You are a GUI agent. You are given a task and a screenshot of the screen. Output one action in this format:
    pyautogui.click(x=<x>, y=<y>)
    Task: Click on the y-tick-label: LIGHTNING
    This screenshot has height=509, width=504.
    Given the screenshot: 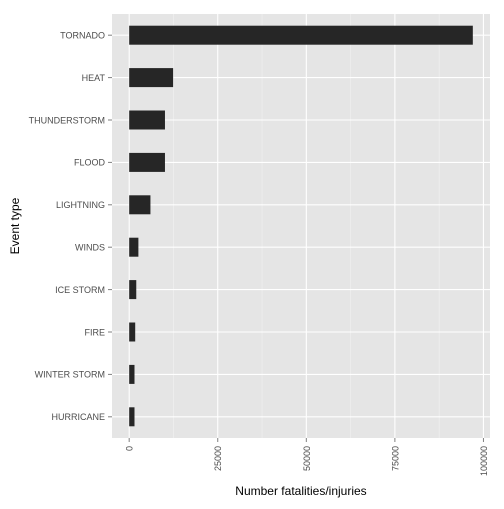 What is the action you would take?
    pyautogui.click(x=80, y=205)
    